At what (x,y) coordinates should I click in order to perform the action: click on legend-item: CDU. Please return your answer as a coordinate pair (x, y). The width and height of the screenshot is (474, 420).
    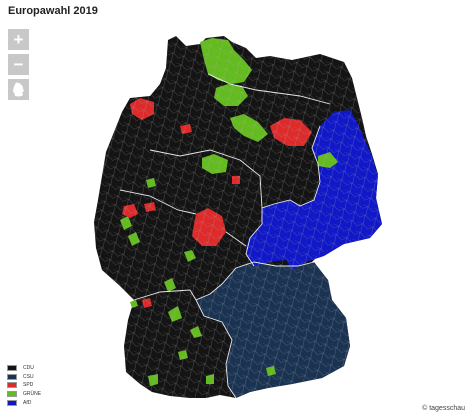
    Looking at the image, I should click on (24, 368).